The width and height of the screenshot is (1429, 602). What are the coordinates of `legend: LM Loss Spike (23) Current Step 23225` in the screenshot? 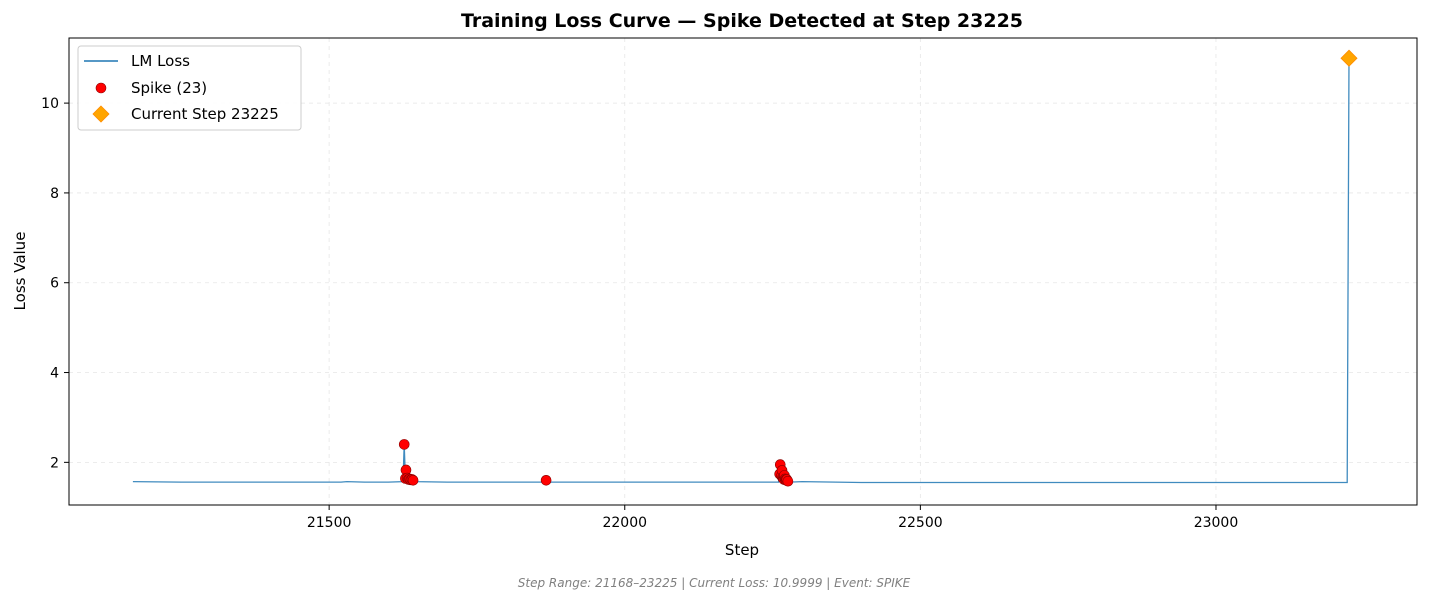 It's located at (189, 88).